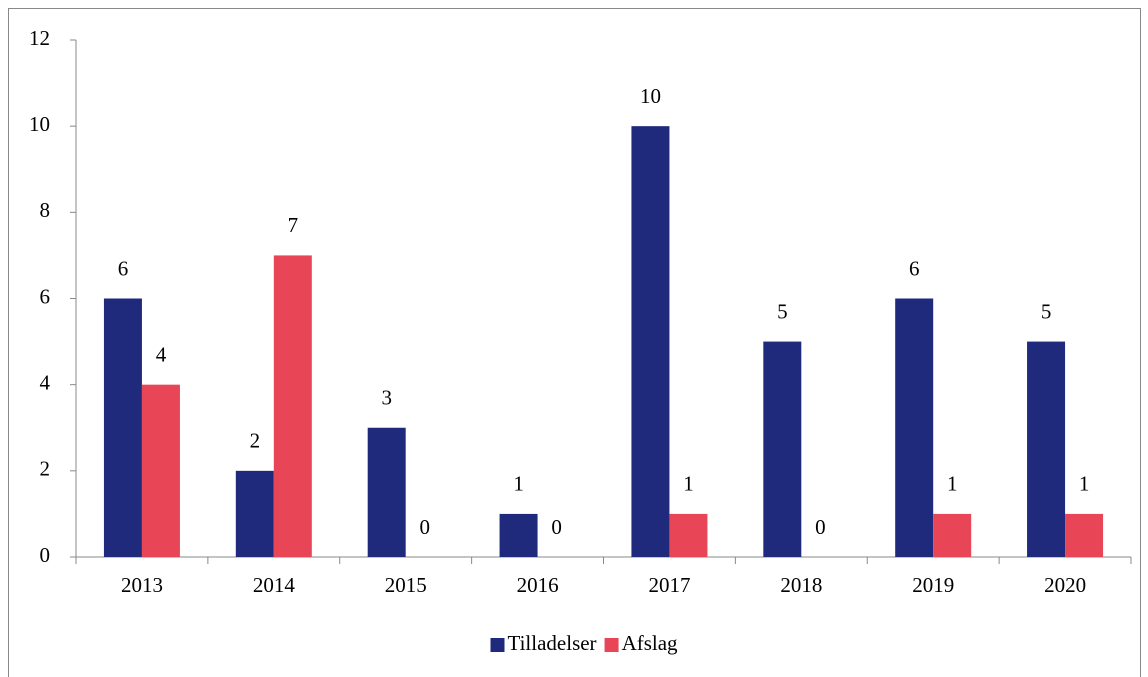 This screenshot has width=1148, height=677. What do you see at coordinates (39, 38) in the screenshot?
I see `y-tick-label: 12` at bounding box center [39, 38].